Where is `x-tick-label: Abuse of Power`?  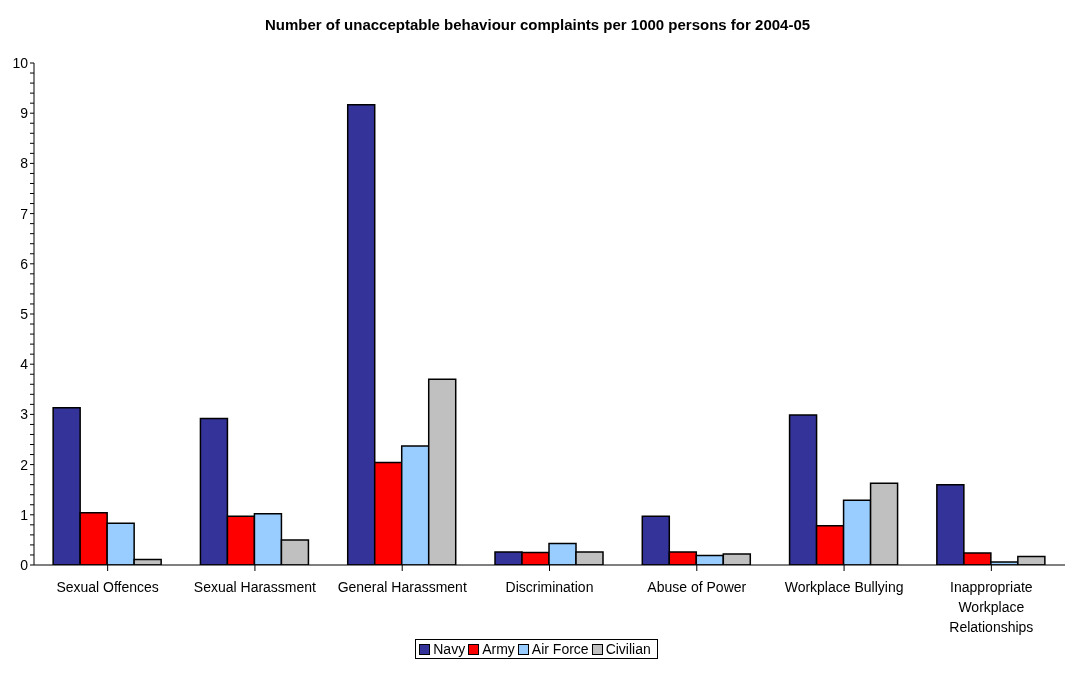
x-tick-label: Abuse of Power is located at coordinates (697, 586).